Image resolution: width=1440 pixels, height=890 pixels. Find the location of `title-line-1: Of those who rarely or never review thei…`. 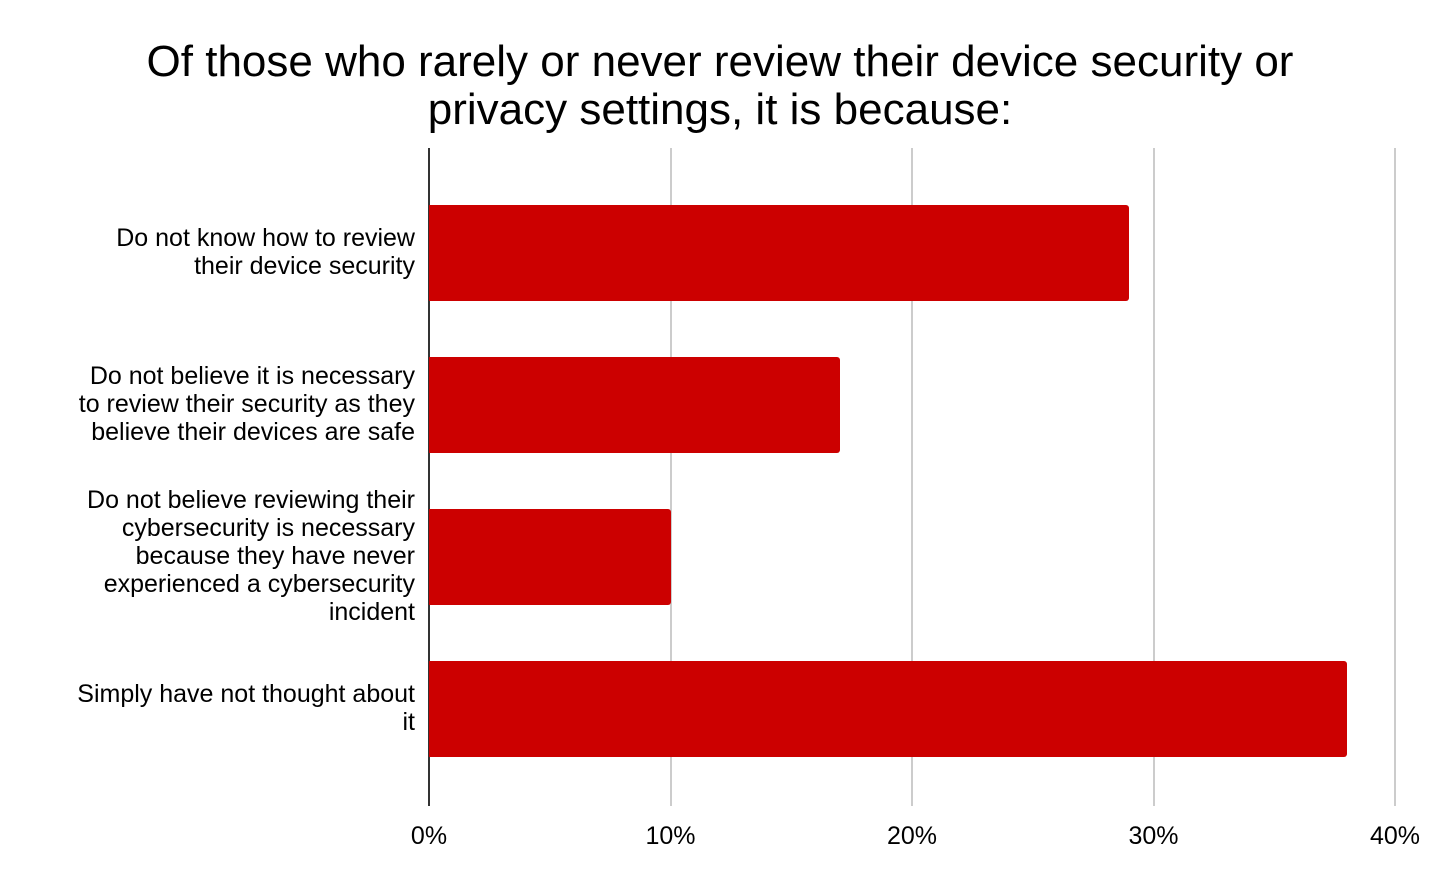

title-line-1: Of those who rarely or never review thei… is located at coordinates (720, 61).